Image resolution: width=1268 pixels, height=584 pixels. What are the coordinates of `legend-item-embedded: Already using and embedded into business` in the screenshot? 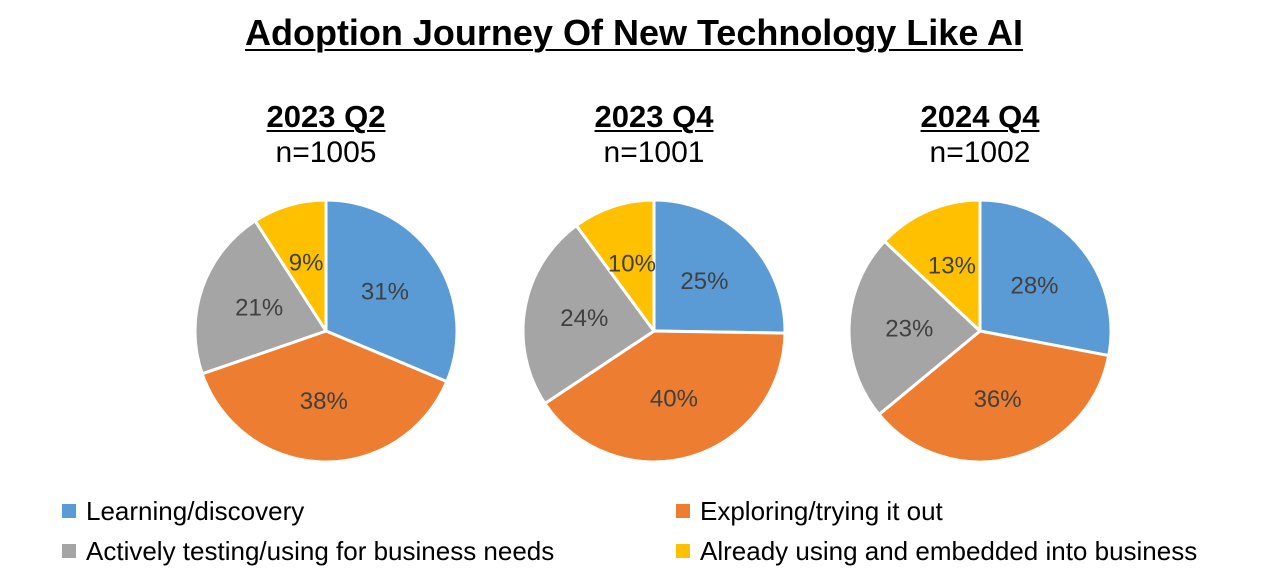 It's located at (936, 551).